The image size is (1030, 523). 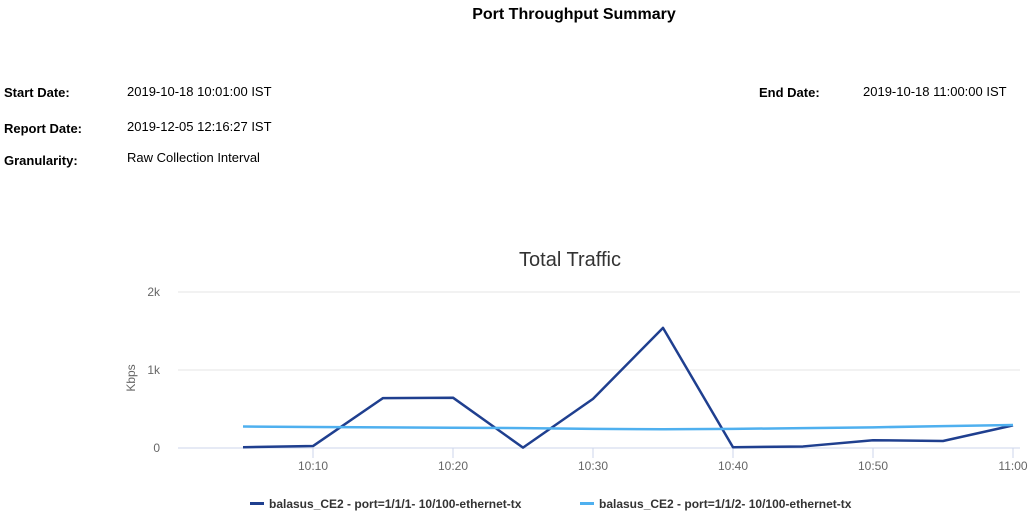 I want to click on series-line, so click(x=628, y=427).